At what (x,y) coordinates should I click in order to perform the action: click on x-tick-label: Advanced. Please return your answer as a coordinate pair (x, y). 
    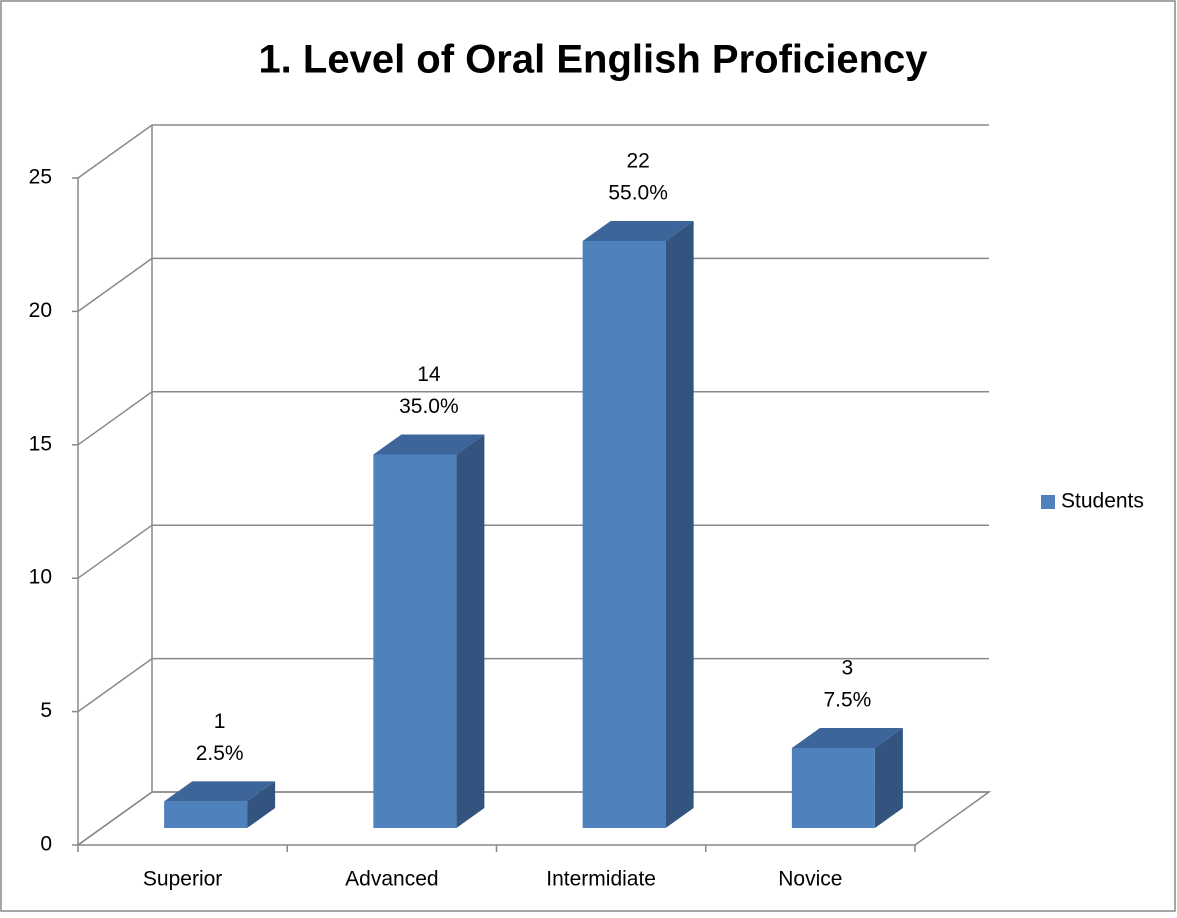
    Looking at the image, I should click on (391, 879).